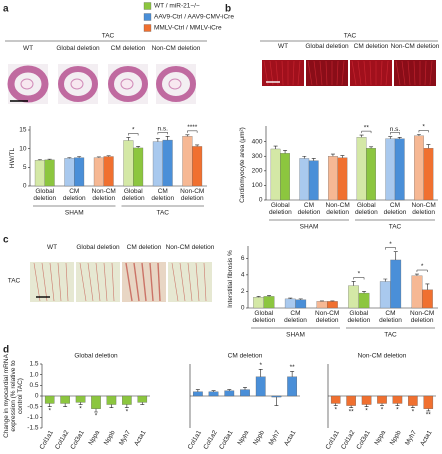 Image resolution: width=442 pixels, height=454 pixels. What do you see at coordinates (177, 6) in the screenshot?
I see `legend-label: WT / miR-21−/−` at bounding box center [177, 6].